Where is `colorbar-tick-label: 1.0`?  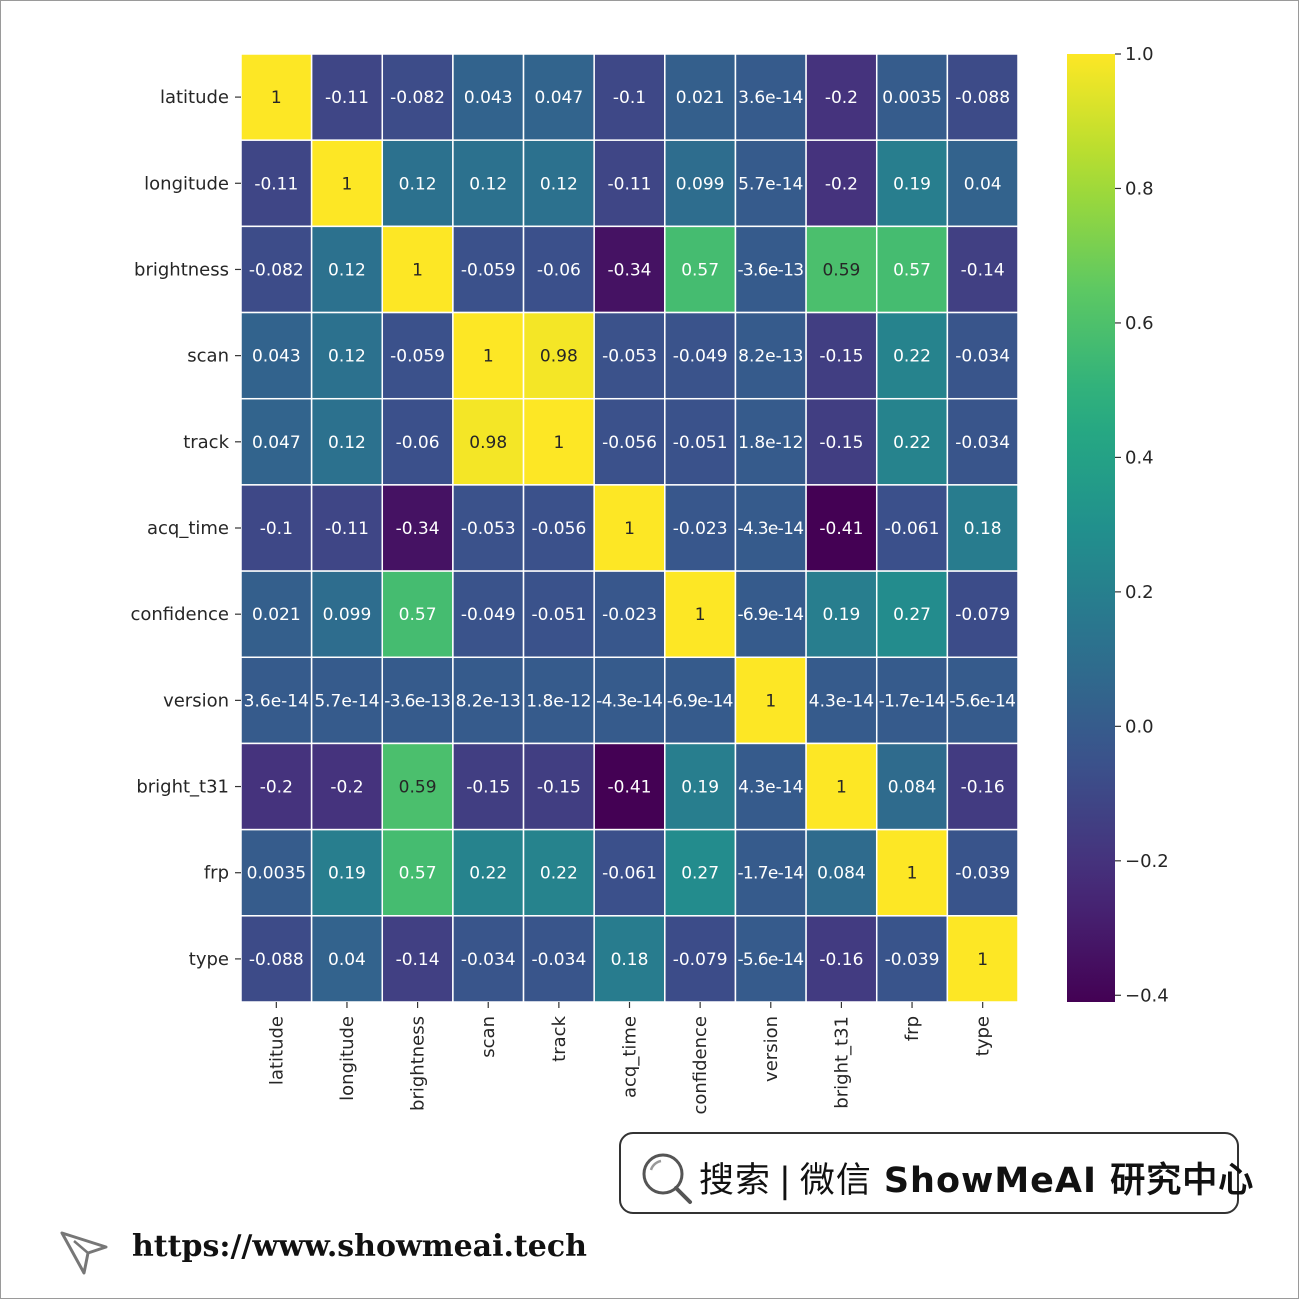
colorbar-tick-label: 1.0 is located at coordinates (1139, 54).